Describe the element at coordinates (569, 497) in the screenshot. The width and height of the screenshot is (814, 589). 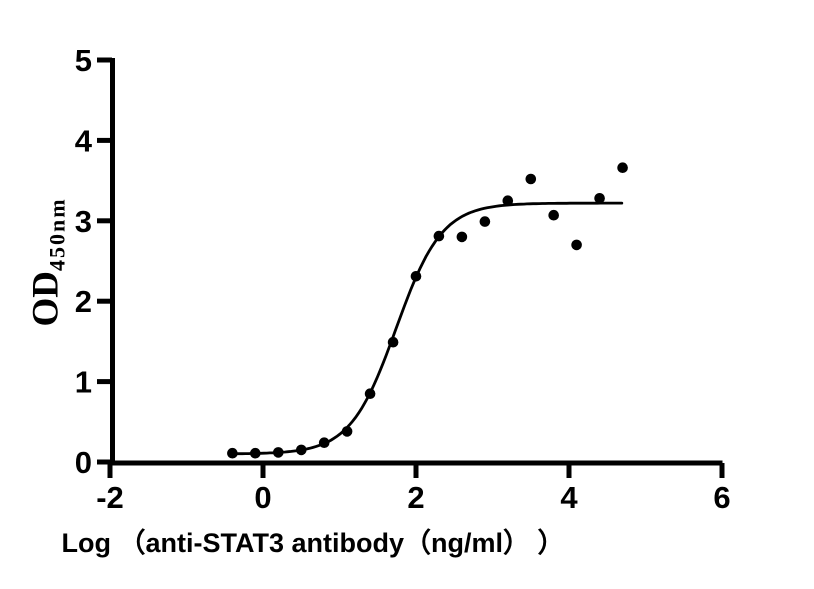
I see `x-tick-label: 4` at that location.